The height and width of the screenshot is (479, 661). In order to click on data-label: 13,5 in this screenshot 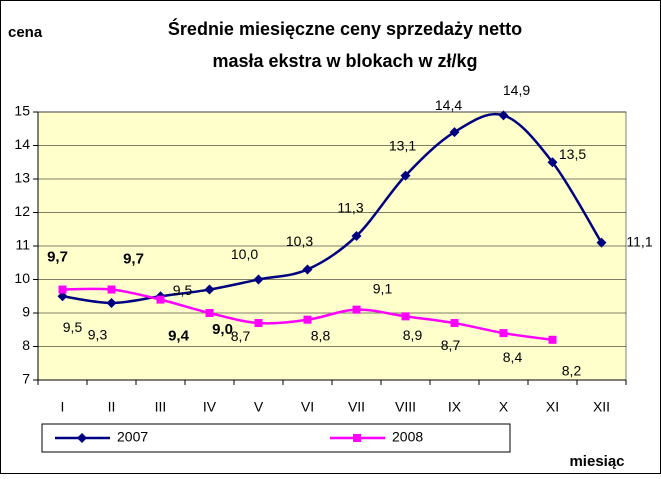, I will do `click(572, 154)`.